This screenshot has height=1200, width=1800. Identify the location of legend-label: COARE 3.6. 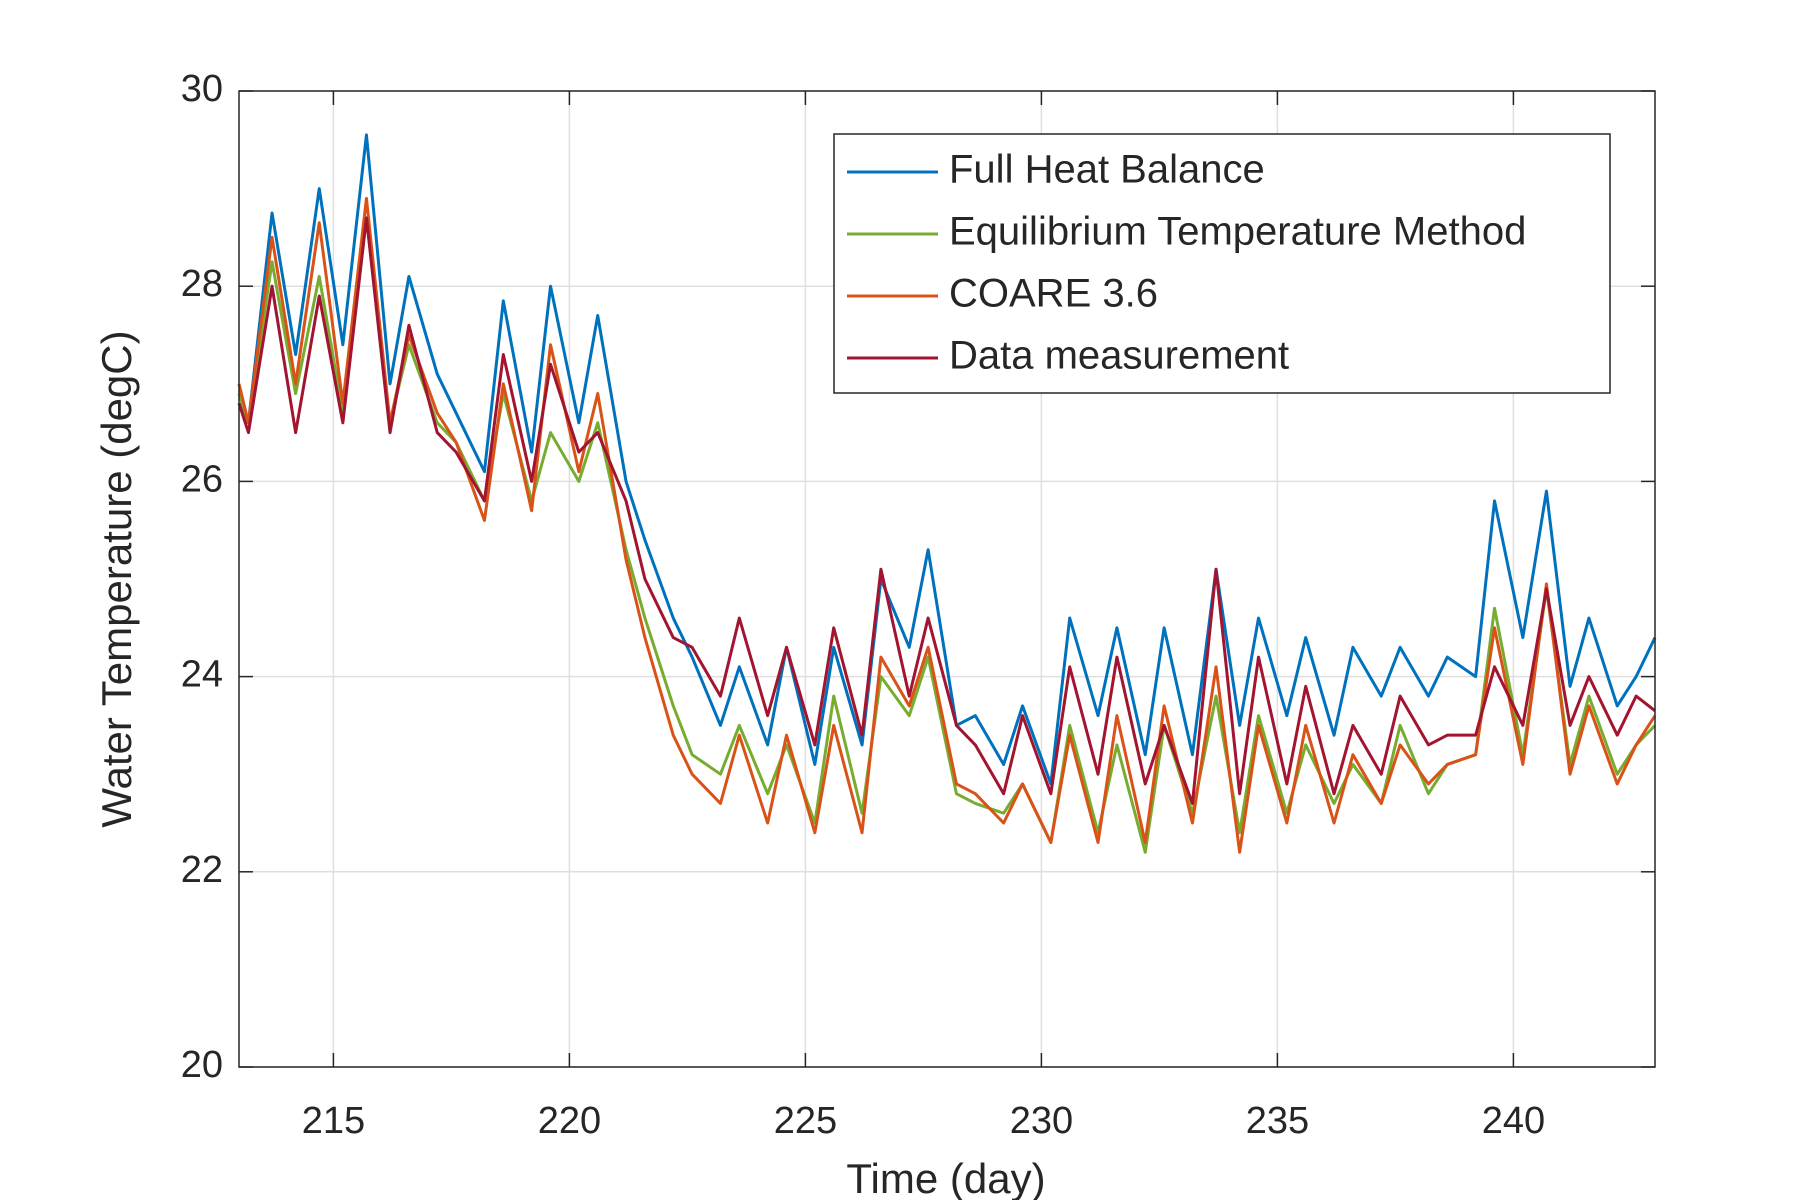
(1053, 294).